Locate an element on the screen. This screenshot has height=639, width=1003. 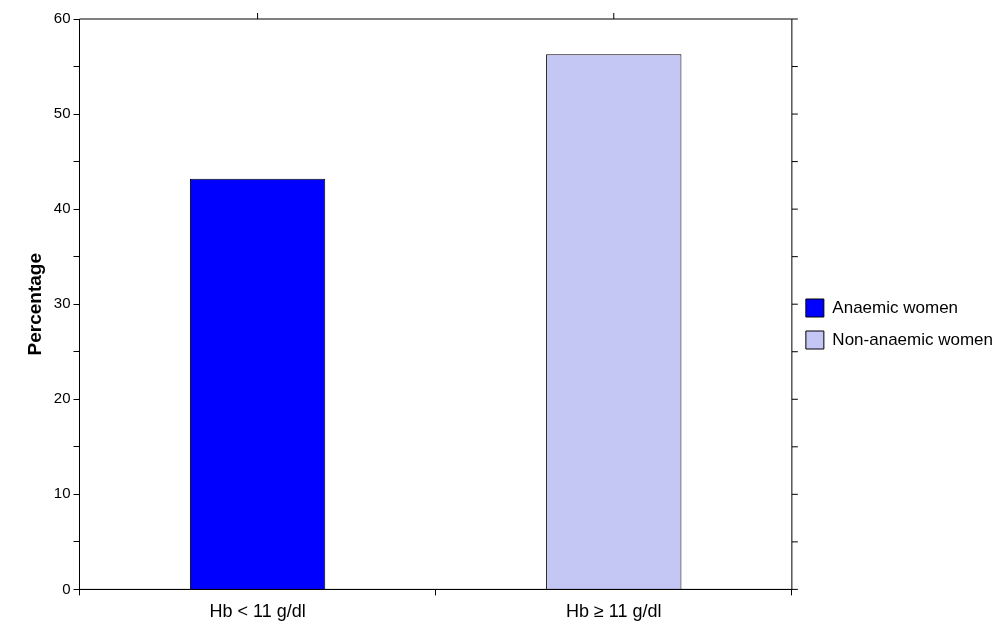
x-tick-label: Hb < 11 g/dl is located at coordinates (257, 611).